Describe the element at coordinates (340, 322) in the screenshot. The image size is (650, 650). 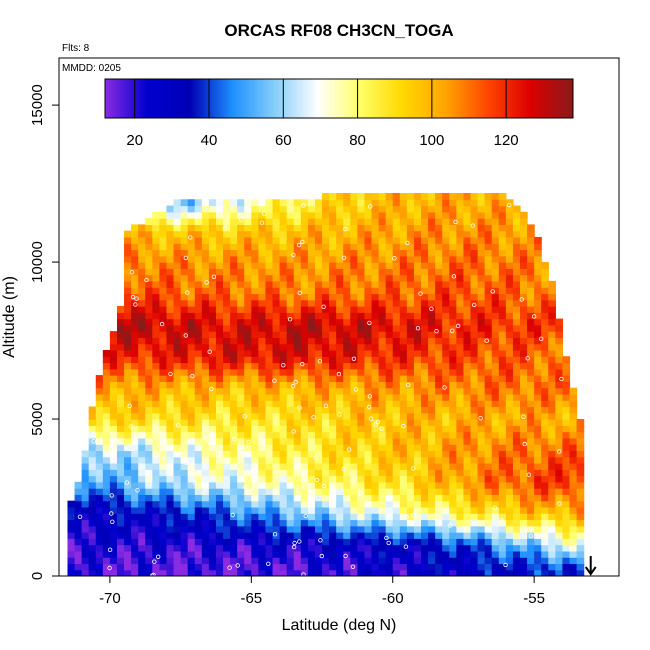
I see `heatmap-cell-2045` at that location.